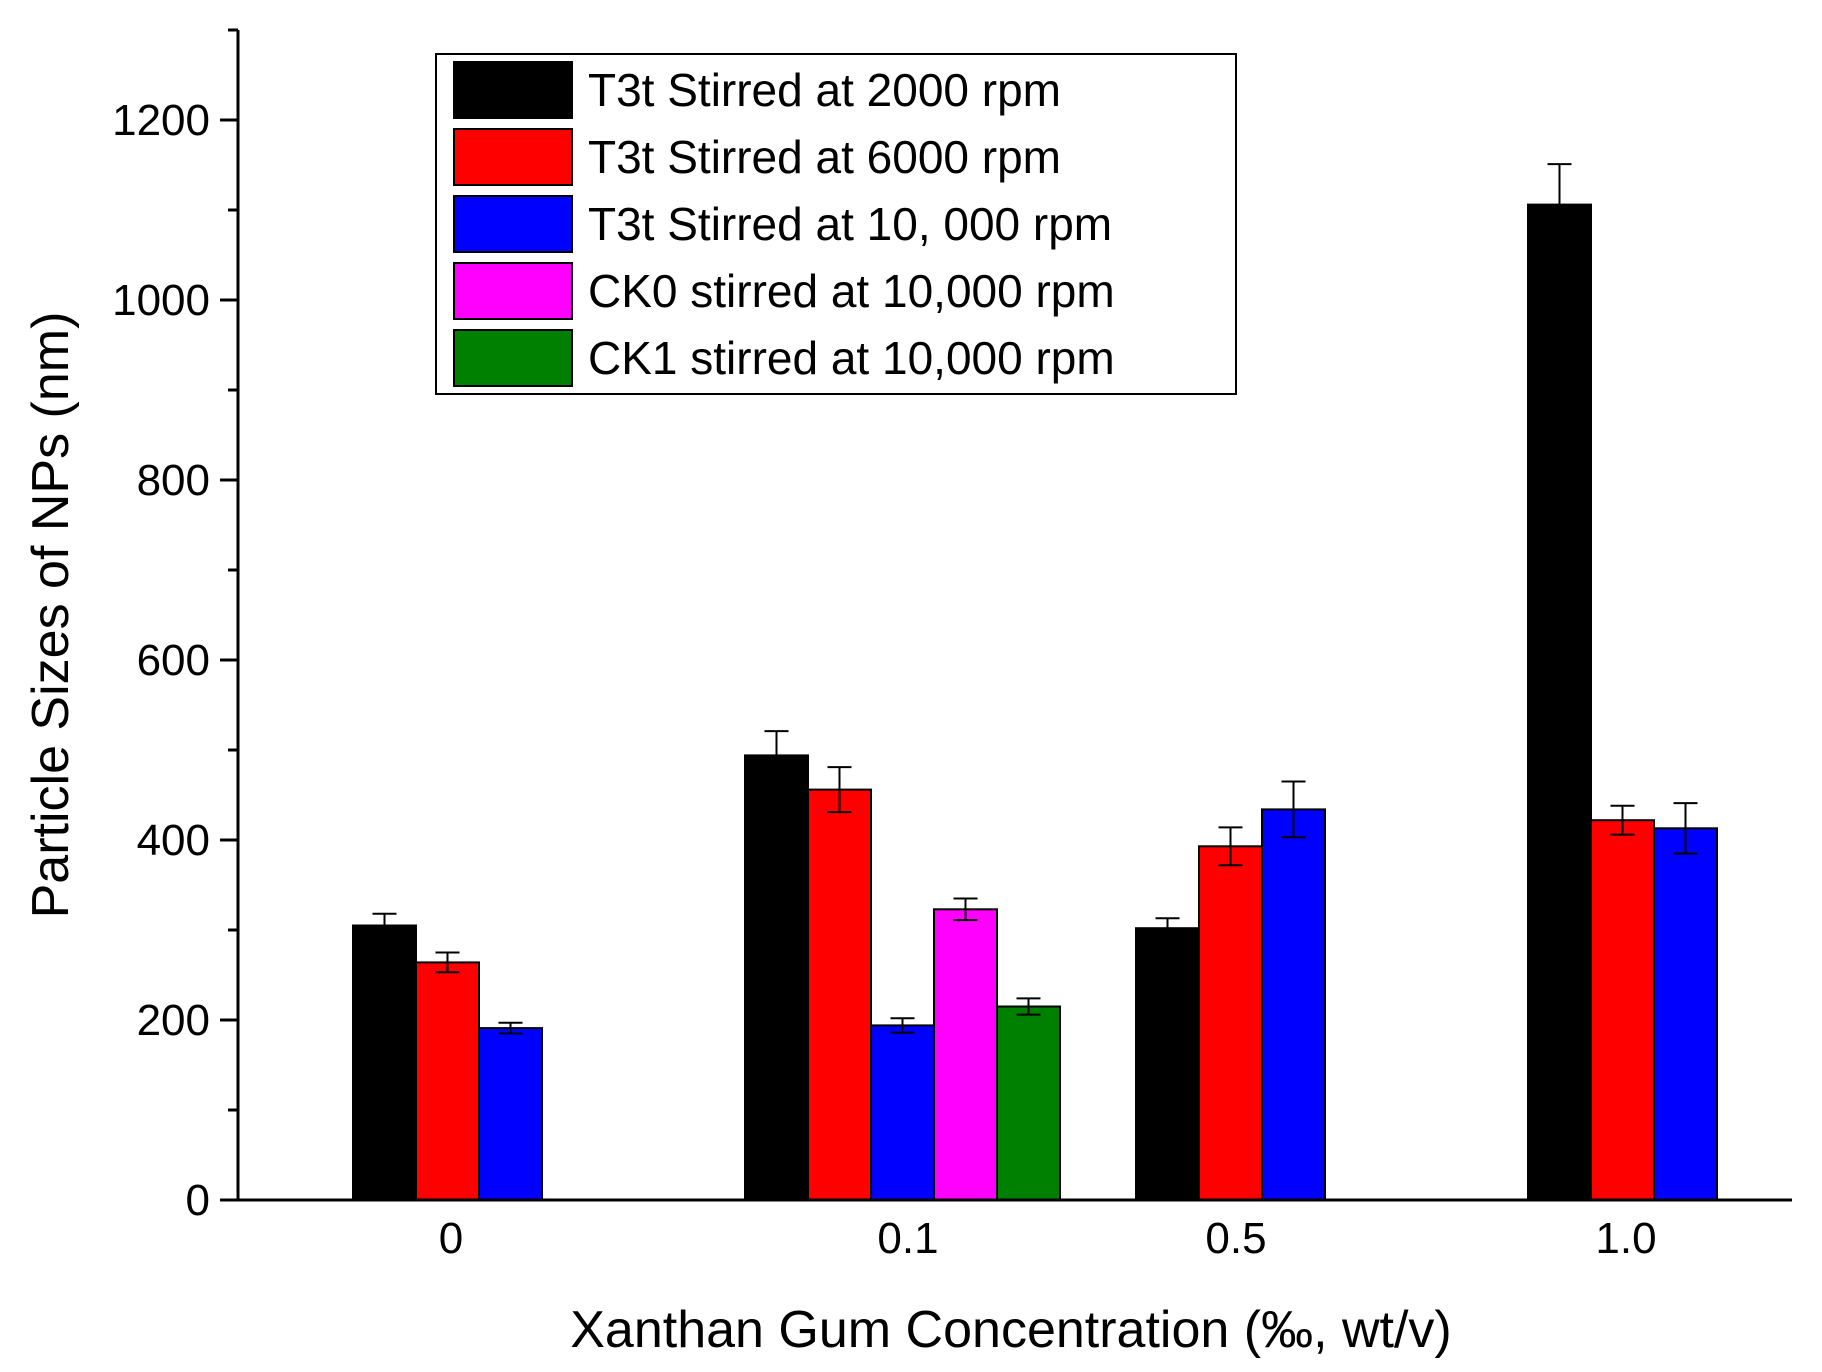 This screenshot has height=1372, width=1822. Describe the element at coordinates (1559, 702) in the screenshot. I see `bar-1.0-series-1` at that location.